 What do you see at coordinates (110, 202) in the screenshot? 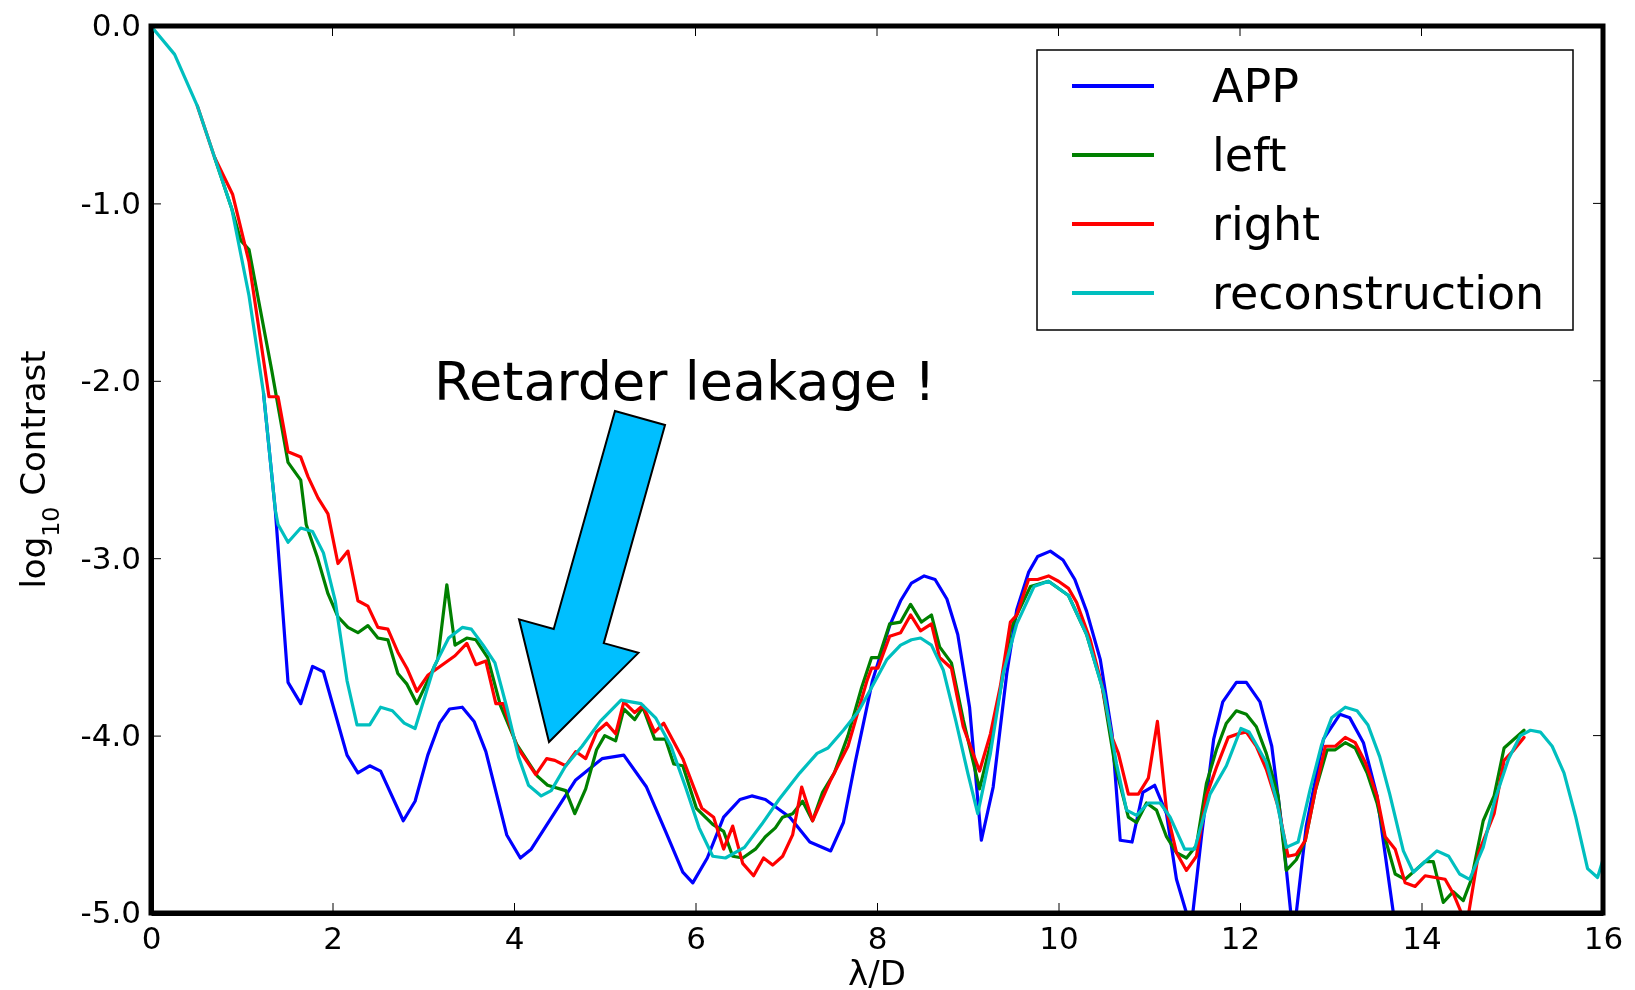
I see `y-tick-label: -1.0` at bounding box center [110, 202].